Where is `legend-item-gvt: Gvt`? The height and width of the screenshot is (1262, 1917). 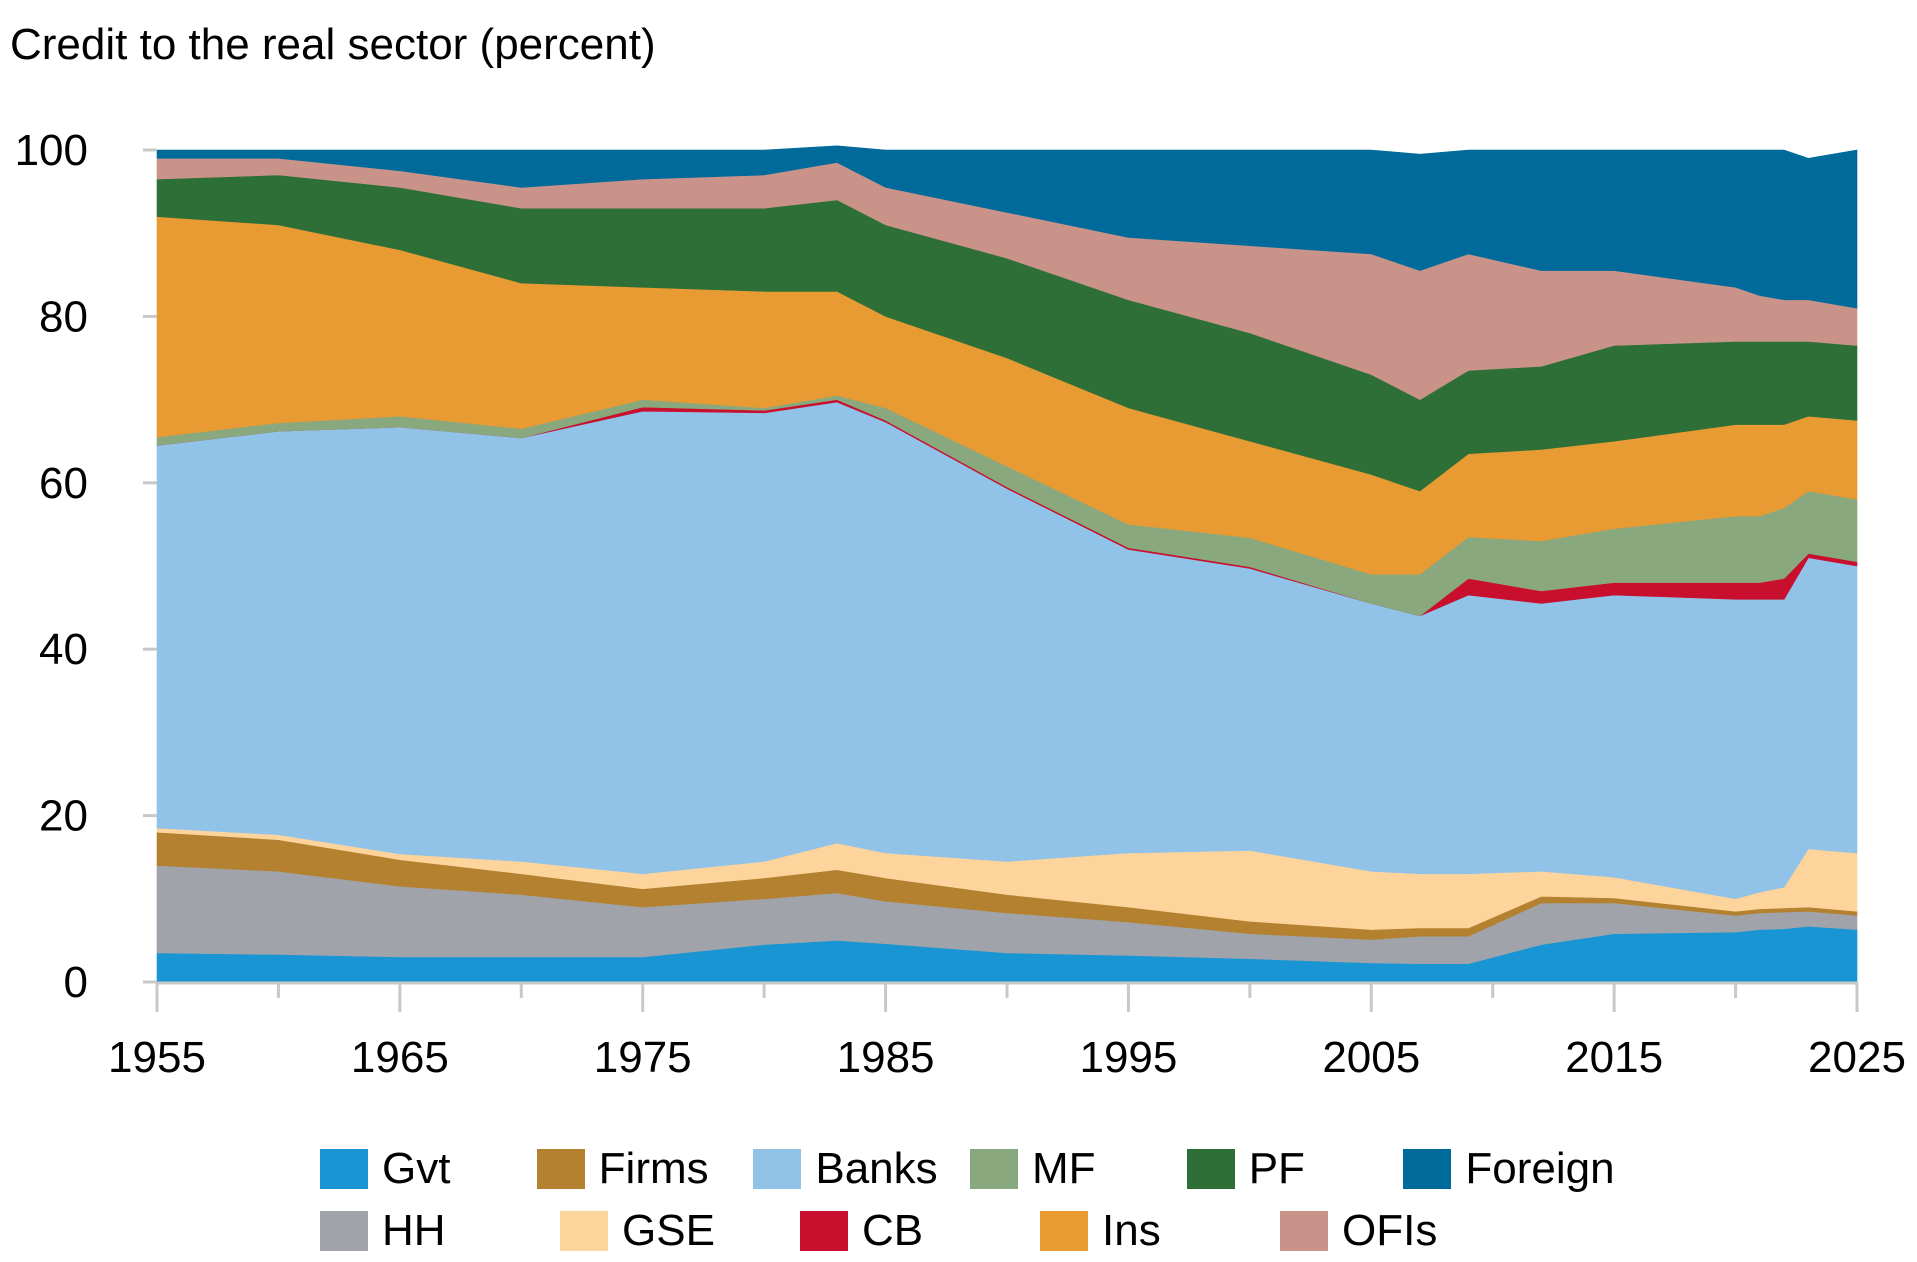 legend-item-gvt: Gvt is located at coordinates (428, 1169).